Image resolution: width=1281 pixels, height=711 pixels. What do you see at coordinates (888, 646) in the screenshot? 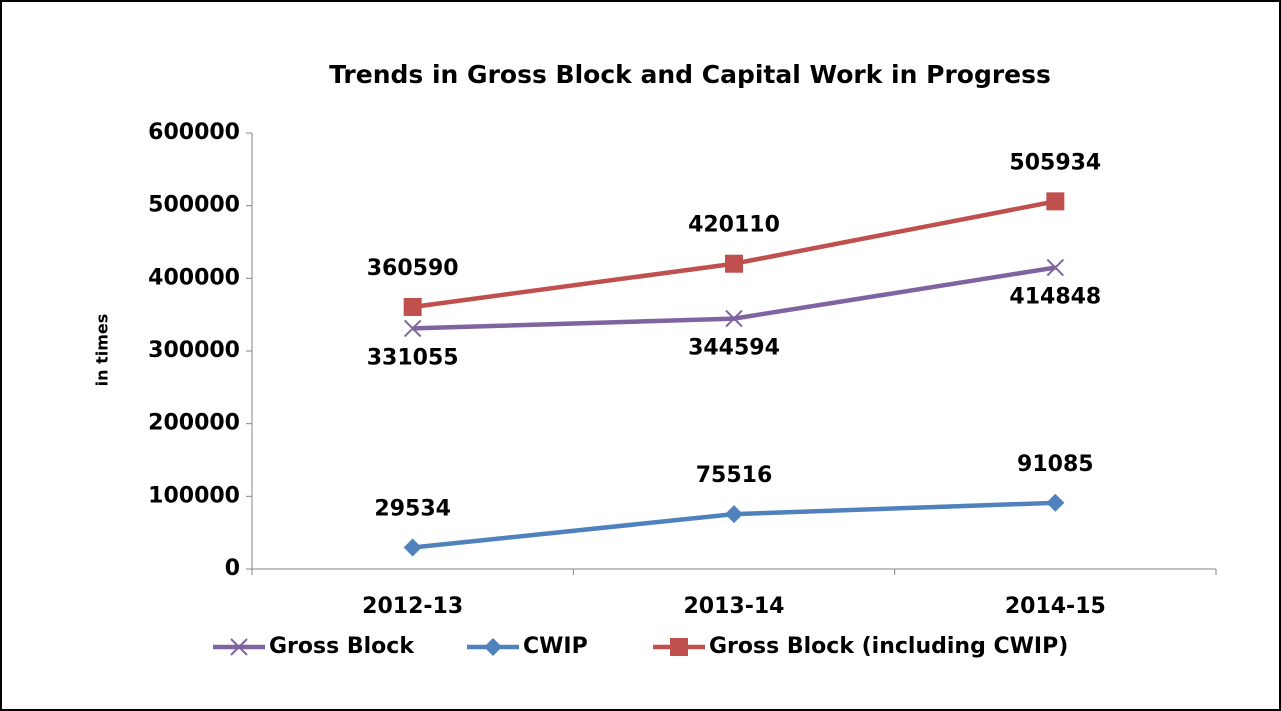
I see `legend-label: Gross Block (including CWIP)` at bounding box center [888, 646].